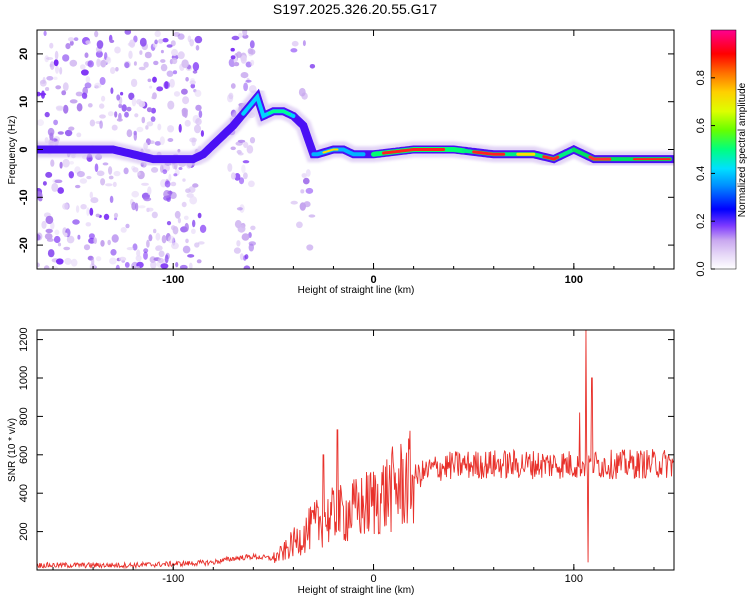 Image resolution: width=750 pixels, height=600 pixels. What do you see at coordinates (24, 339) in the screenshot?
I see `y-tick-label: 1200` at bounding box center [24, 339].